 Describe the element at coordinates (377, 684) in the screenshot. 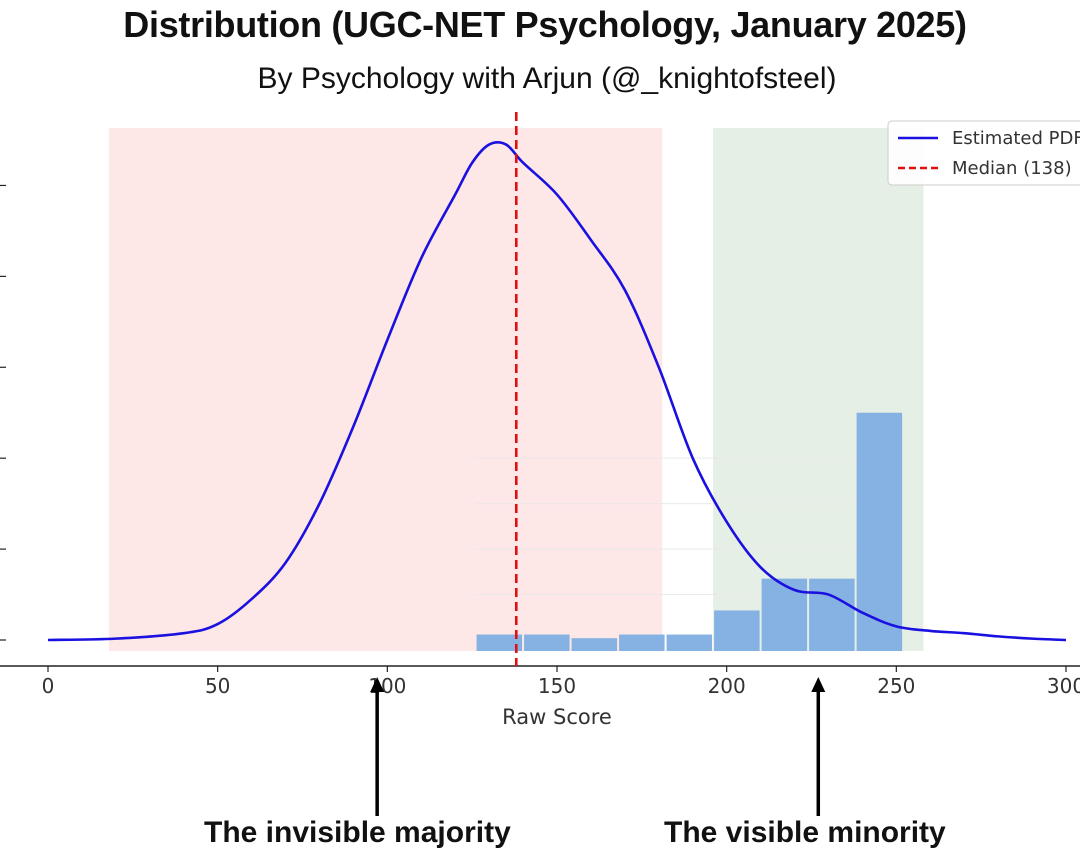

I see `arrow-head-invisible-majority` at that location.